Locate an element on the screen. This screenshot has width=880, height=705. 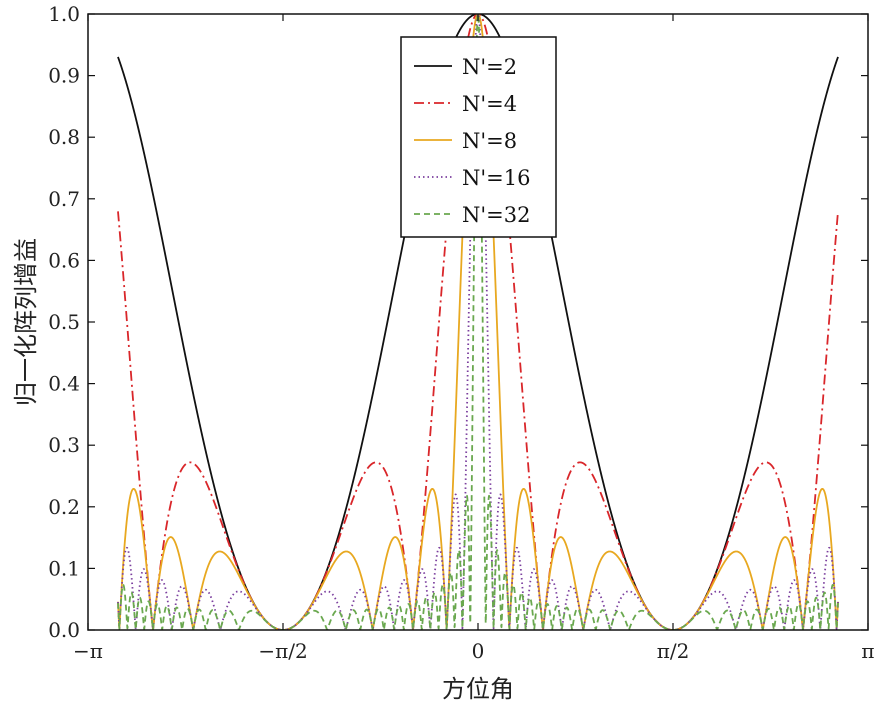
legend-label-n2: N'=2 is located at coordinates (489, 67).